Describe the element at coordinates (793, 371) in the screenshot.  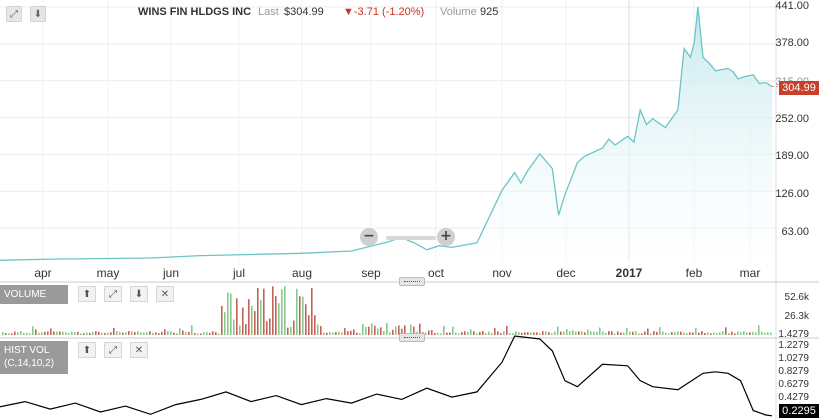
I see `hist-vol-y-tick: 0.8279` at that location.